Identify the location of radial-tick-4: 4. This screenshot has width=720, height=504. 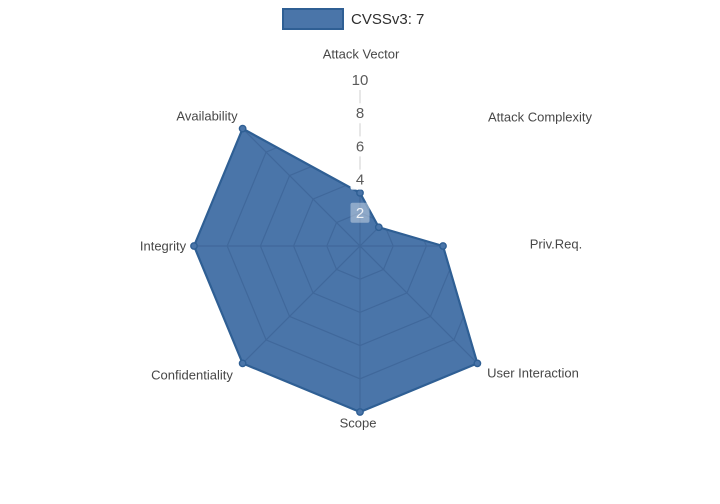
(360, 179).